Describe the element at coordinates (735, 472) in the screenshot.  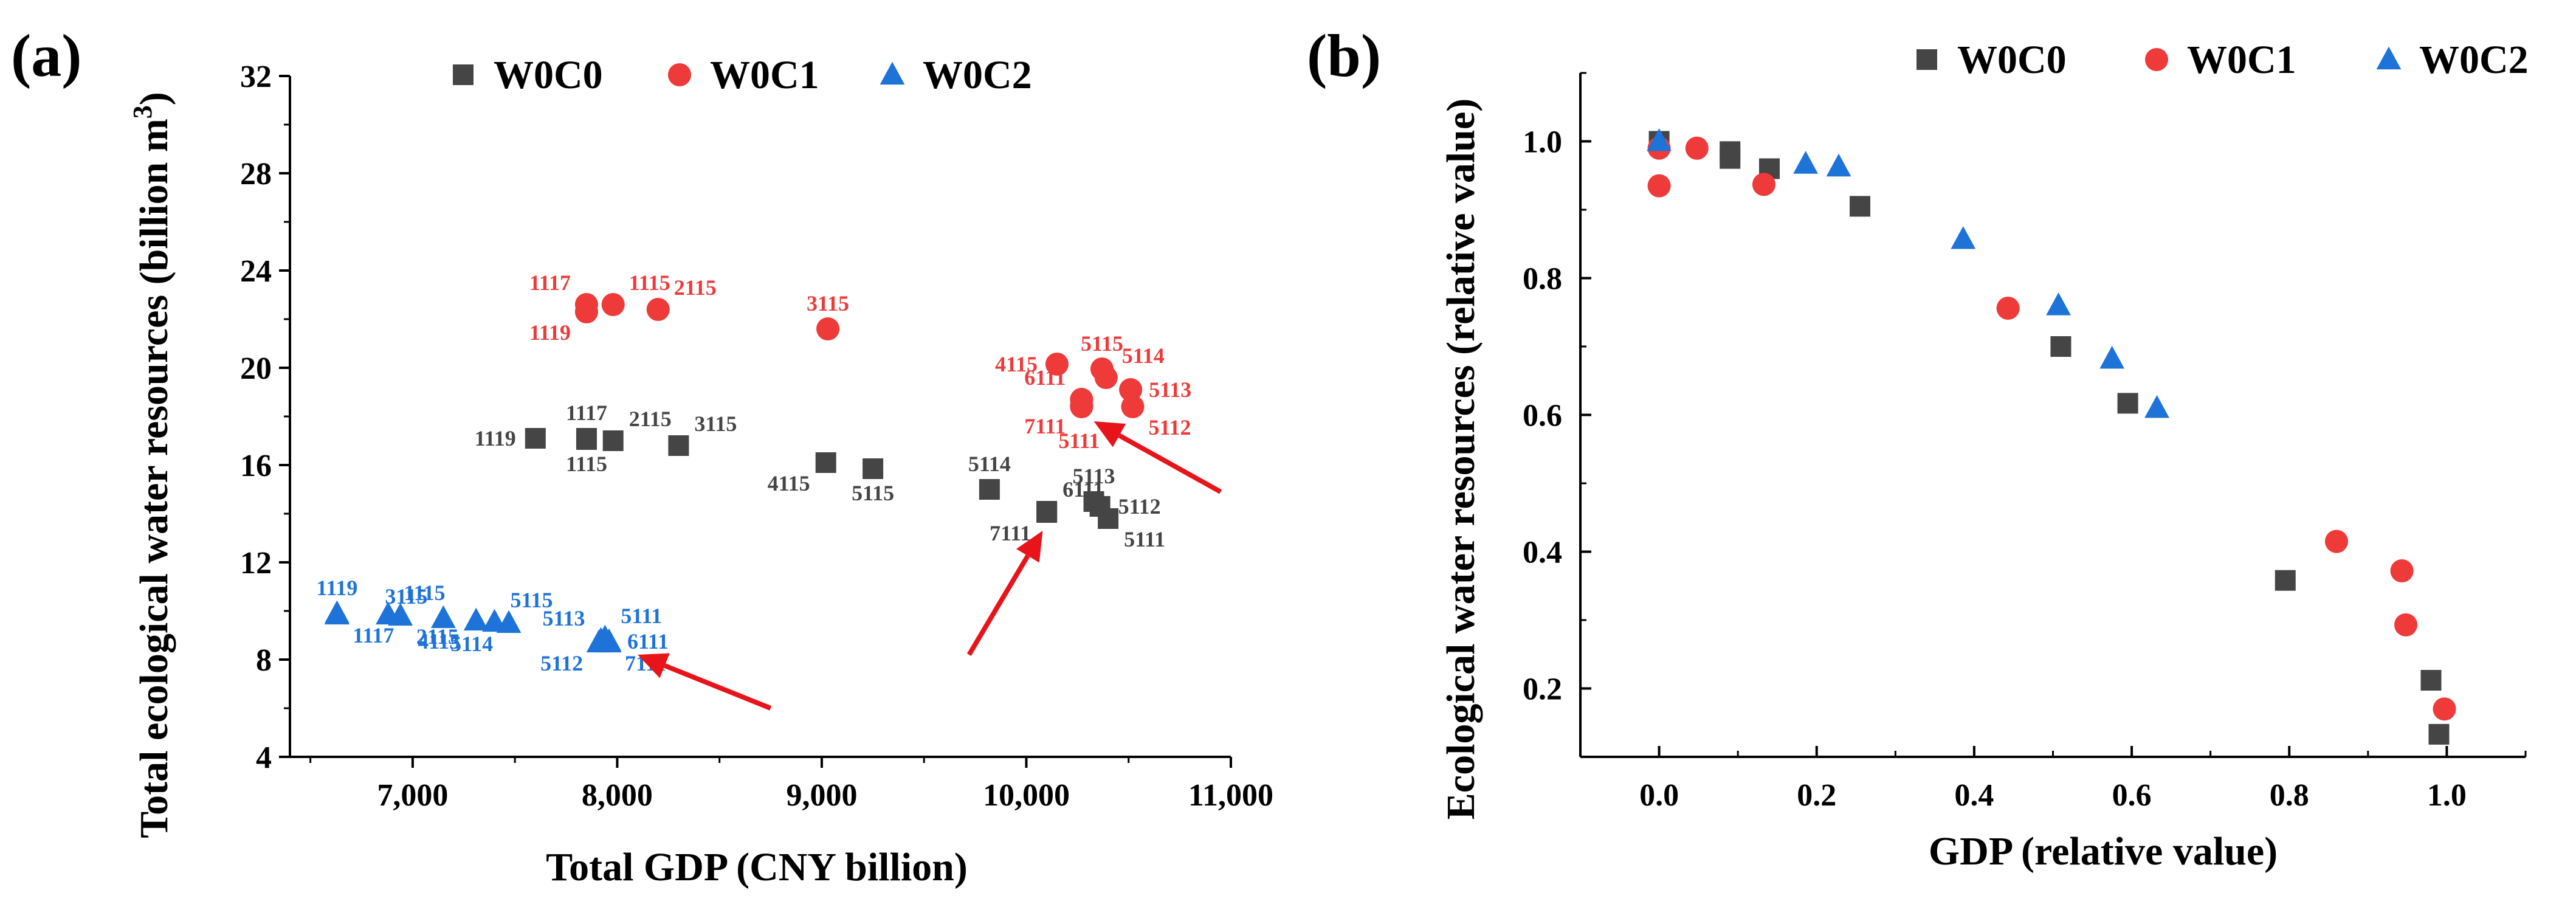
I see `panel-a-marks` at that location.